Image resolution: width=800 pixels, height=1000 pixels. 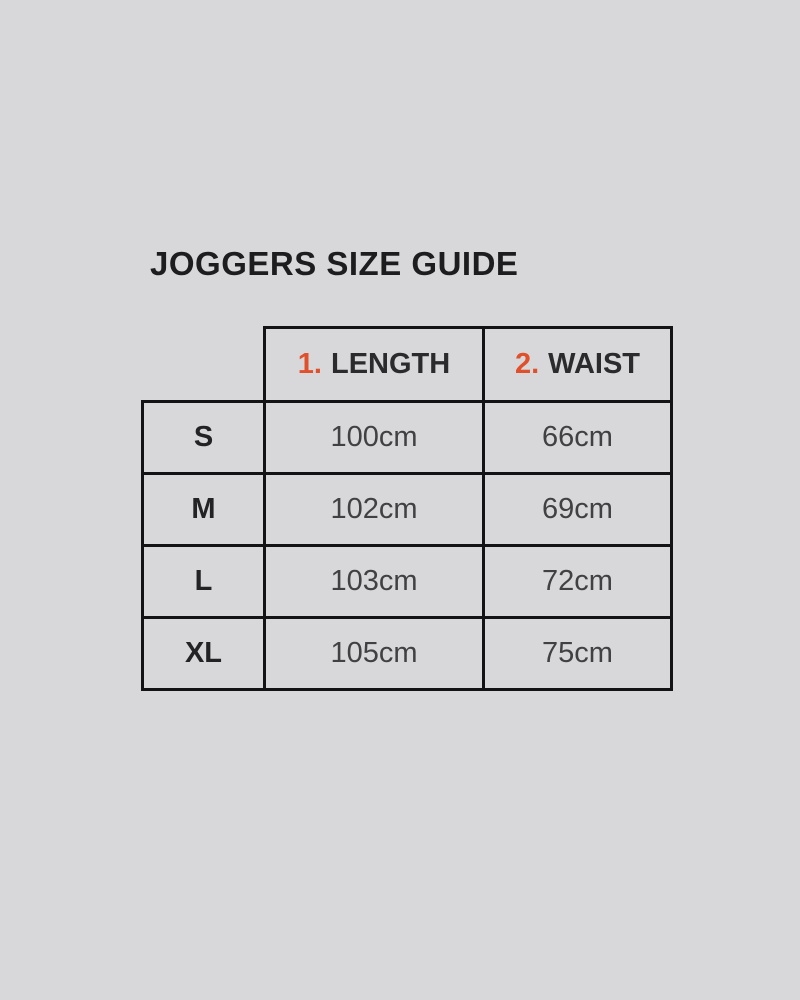 I want to click on page-title: JOGGERS SIZE GUIDE, so click(x=334, y=263).